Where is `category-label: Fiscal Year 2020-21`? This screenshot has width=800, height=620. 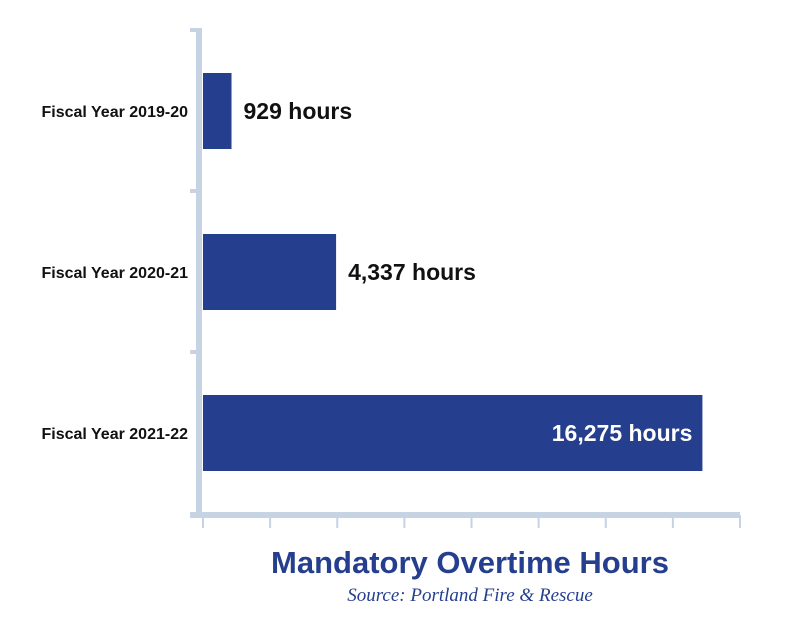 category-label: Fiscal Year 2020-21 is located at coordinates (115, 273).